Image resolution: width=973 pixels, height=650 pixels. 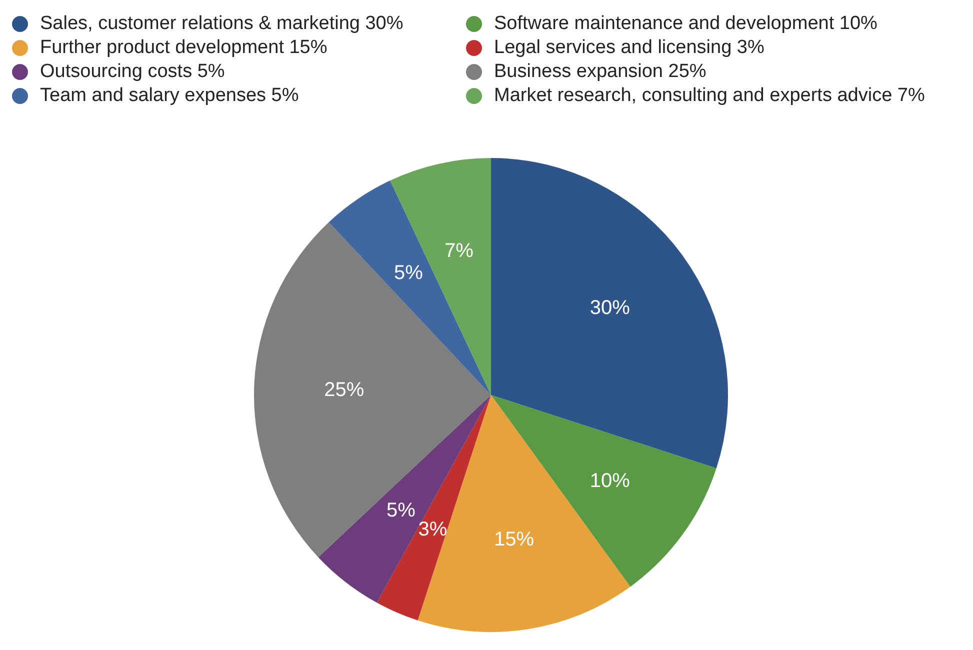 What do you see at coordinates (222, 24) in the screenshot?
I see `legend-label: Sales, customer relations & marketing 30%` at bounding box center [222, 24].